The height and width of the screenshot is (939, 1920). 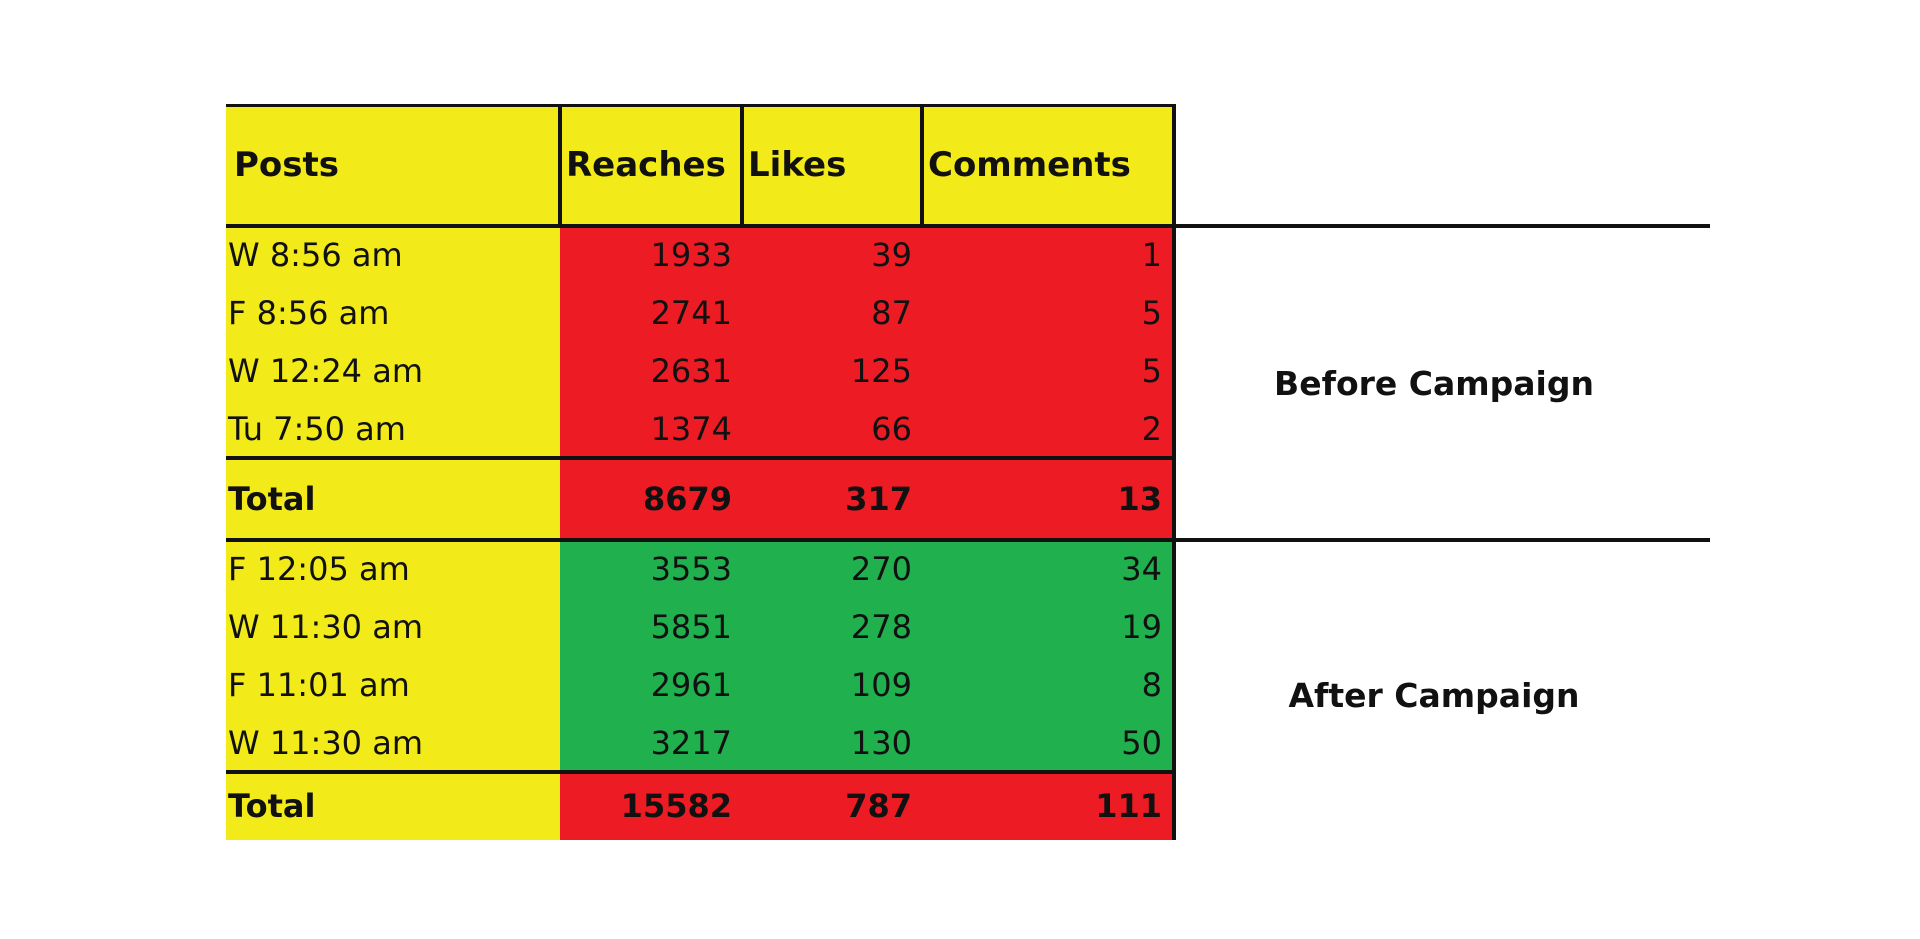 What do you see at coordinates (651, 806) in the screenshot?
I see `after-total-reaches: 15582` at bounding box center [651, 806].